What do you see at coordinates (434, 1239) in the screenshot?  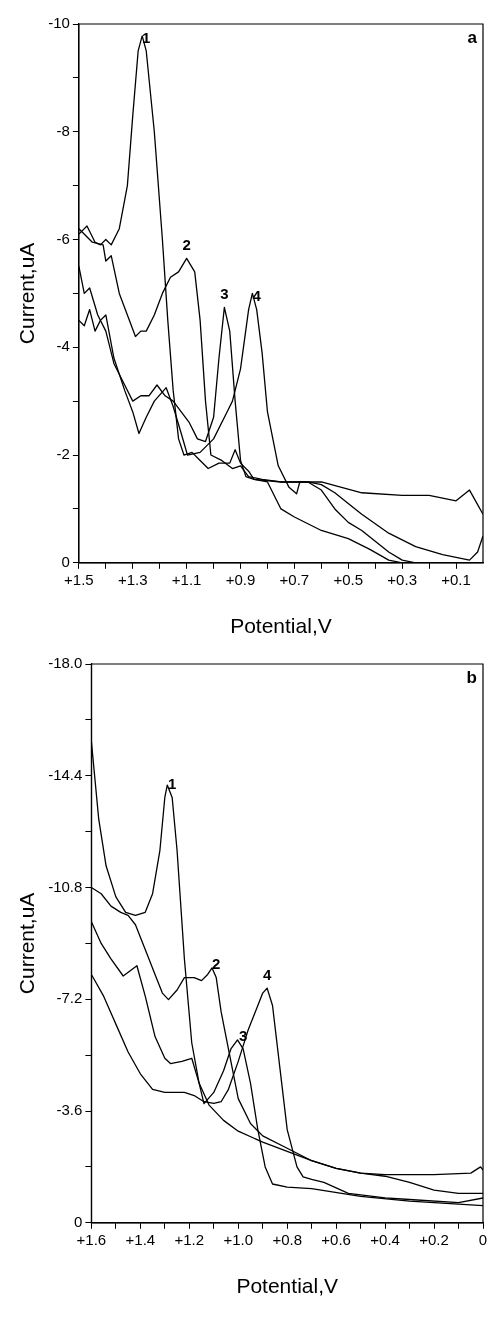 I see `x-tick-label: +0.2` at bounding box center [434, 1239].